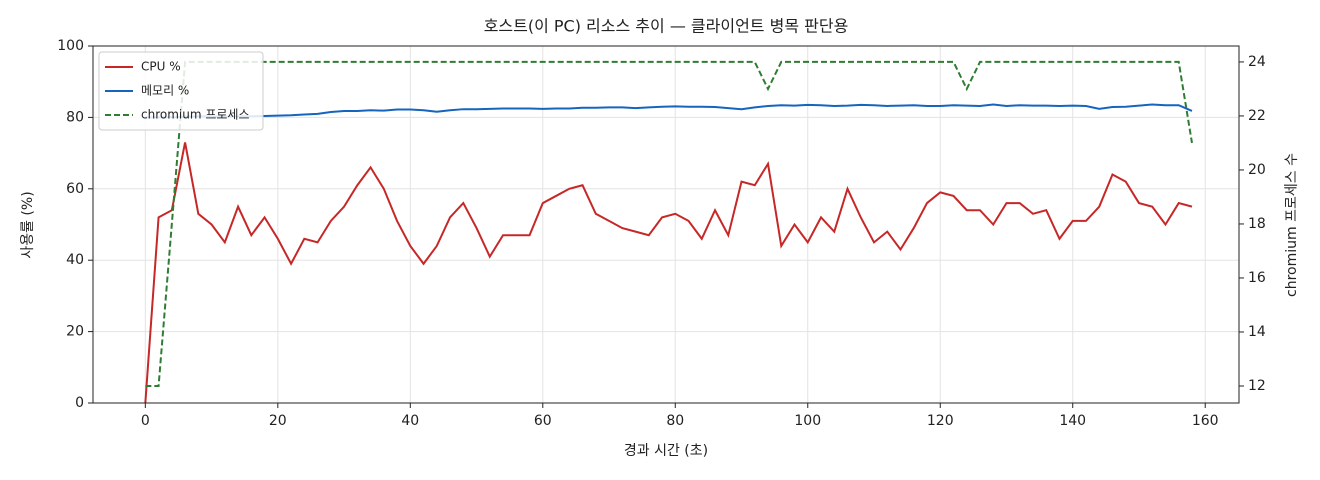 The width and height of the screenshot is (1320, 480). Describe the element at coordinates (28, 224) in the screenshot. I see `y-axis-label: 사용률 (%)` at that location.